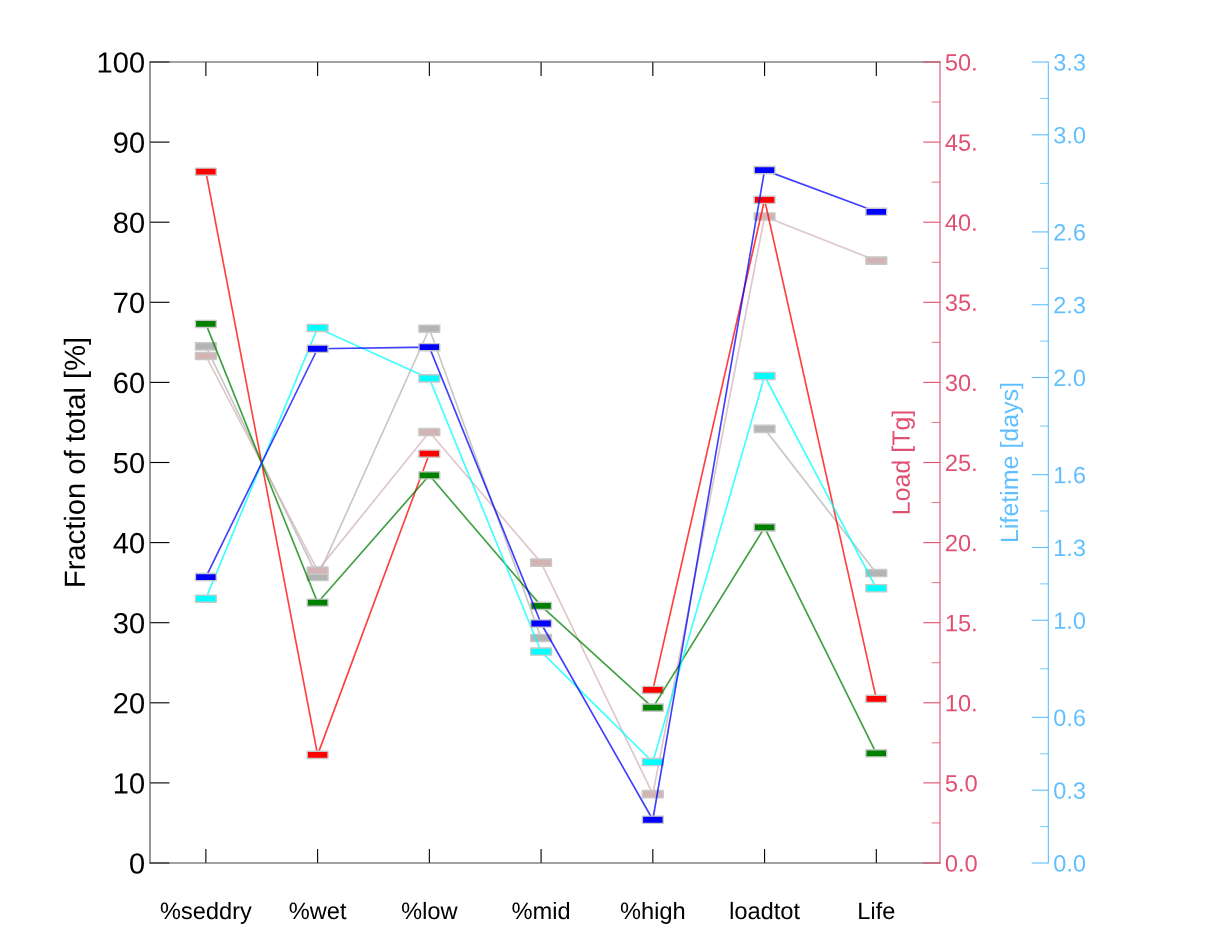 This screenshot has height=947, width=1211. I want to click on y2-axis-title: Load [Tg], so click(903, 462).